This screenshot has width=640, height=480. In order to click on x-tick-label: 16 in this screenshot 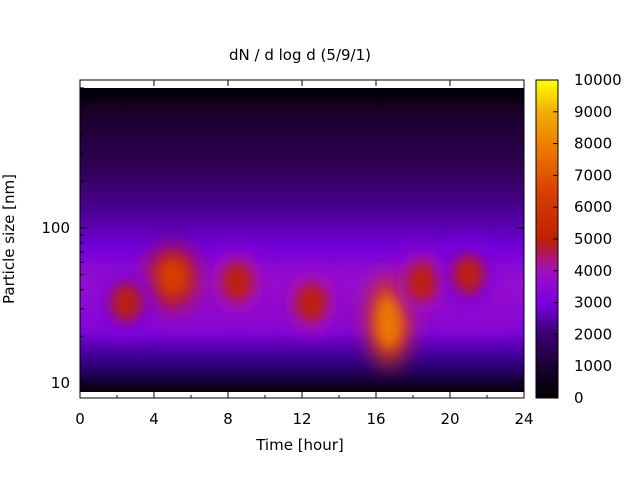, I will do `click(375, 419)`.